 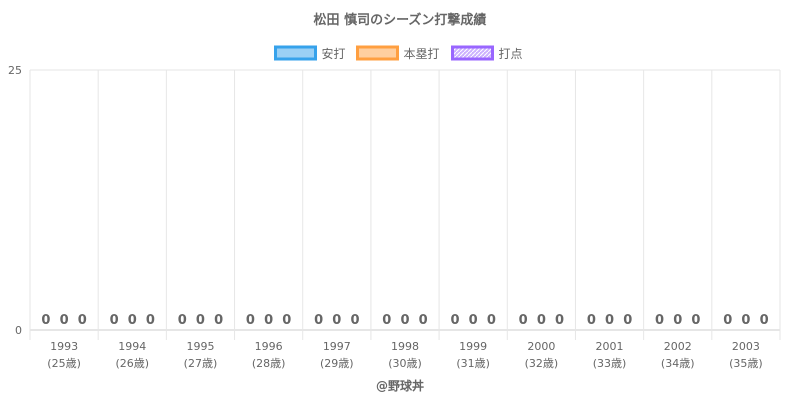 I want to click on x-tick-sublabel: (29歳), so click(x=337, y=363).